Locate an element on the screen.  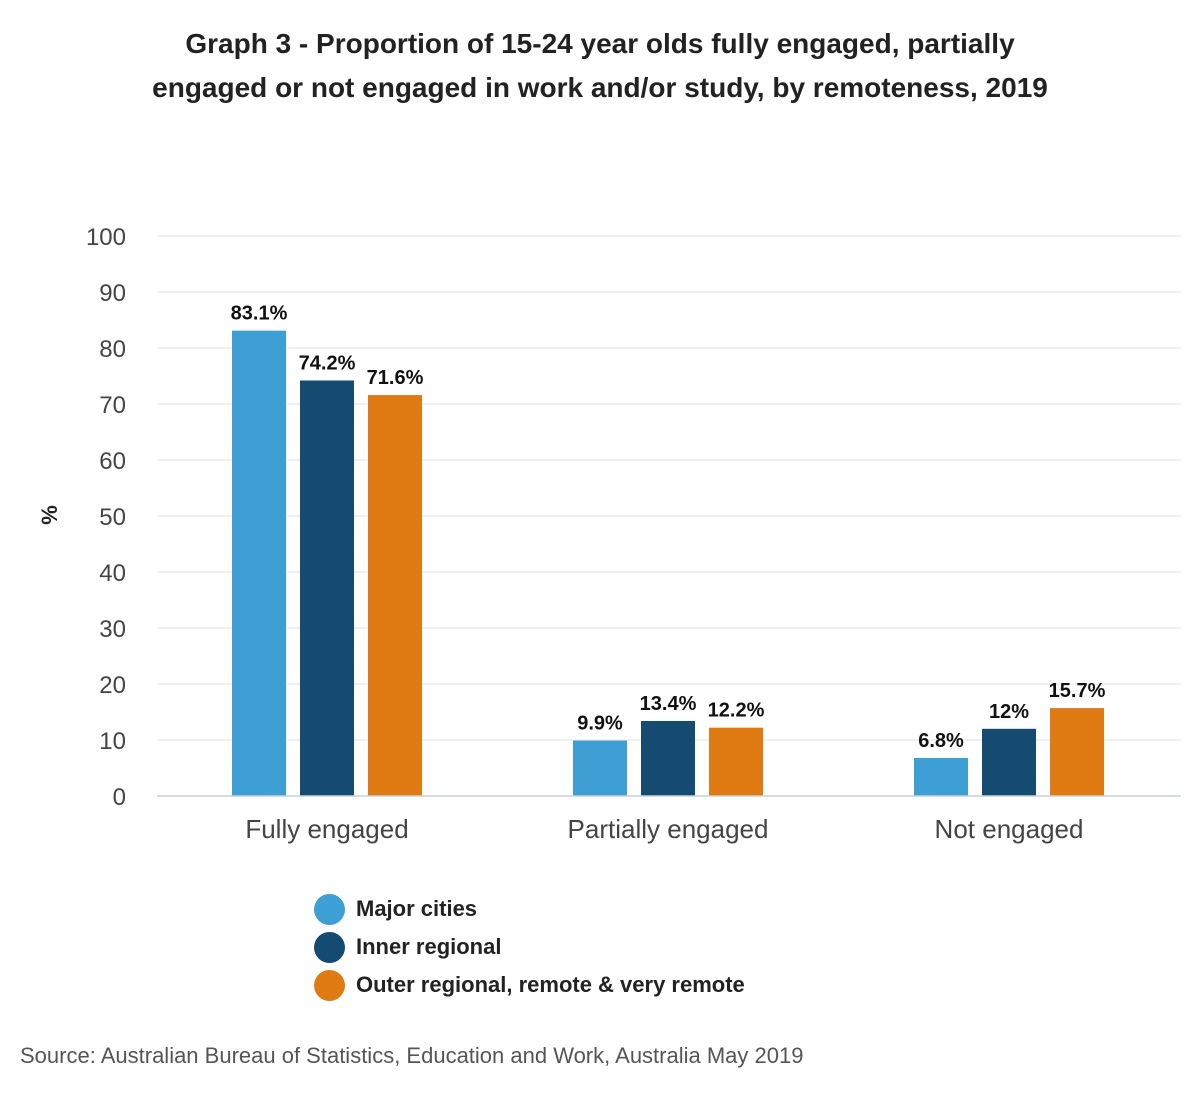
y-tick-label: 70 is located at coordinates (112, 405).